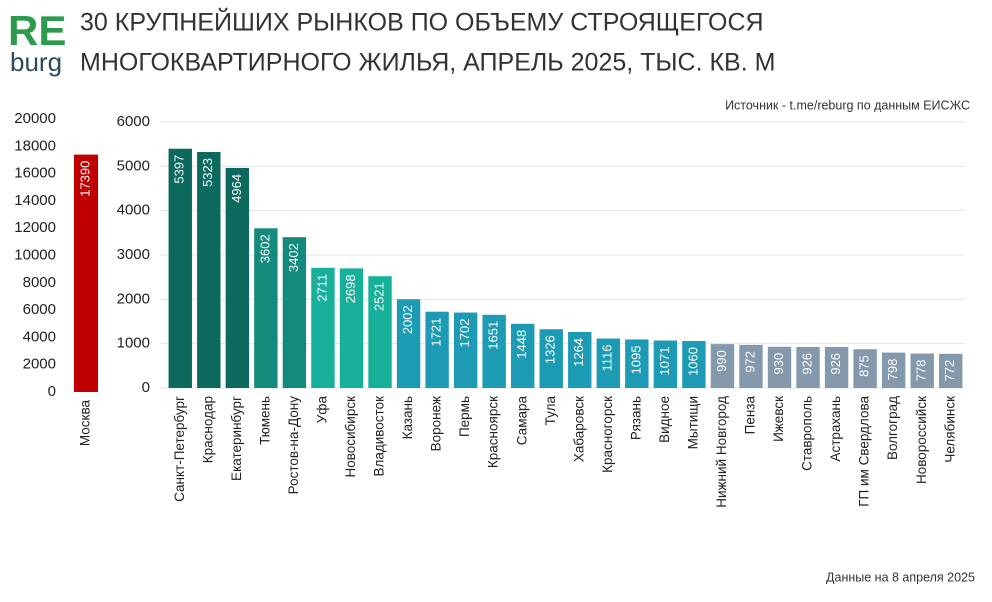 The image size is (992, 602). I want to click on value-label: 1651, so click(493, 335).